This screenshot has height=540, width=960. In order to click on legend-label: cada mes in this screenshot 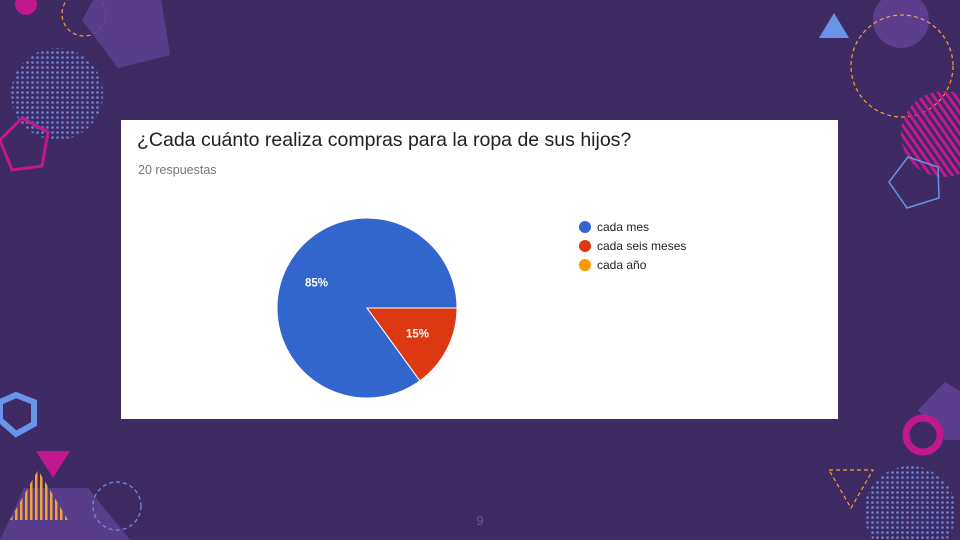, I will do `click(623, 226)`.